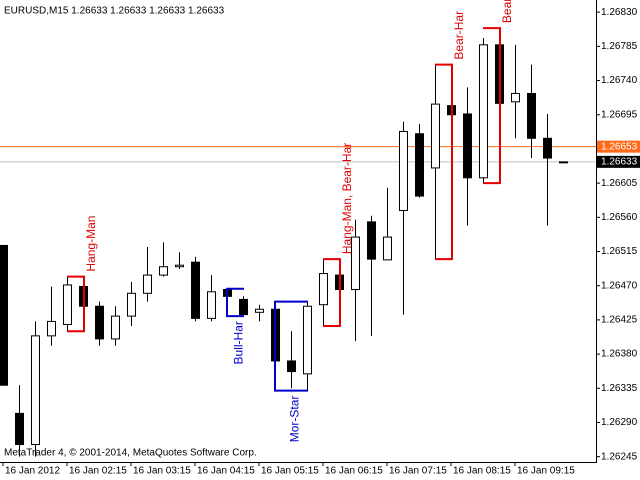 The width and height of the screenshot is (640, 480). I want to click on x-tick-label: 16 Jan 04:15, so click(226, 471).